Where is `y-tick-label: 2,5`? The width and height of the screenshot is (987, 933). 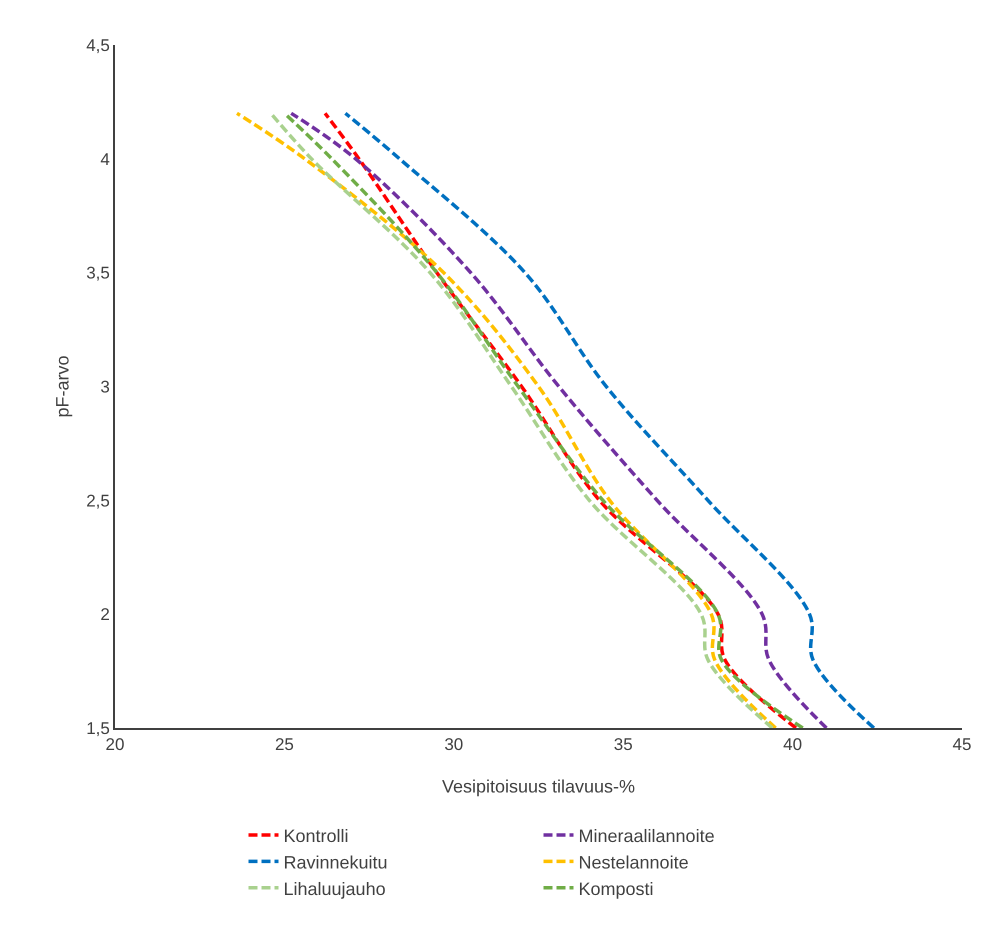 y-tick-label: 2,5 is located at coordinates (98, 500).